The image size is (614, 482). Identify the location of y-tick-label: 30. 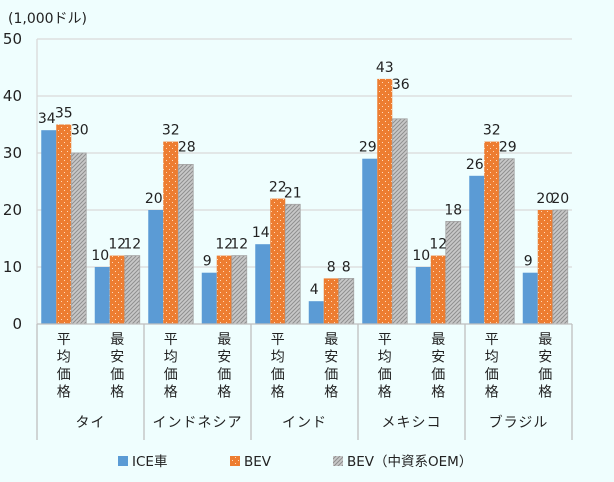
(12, 153).